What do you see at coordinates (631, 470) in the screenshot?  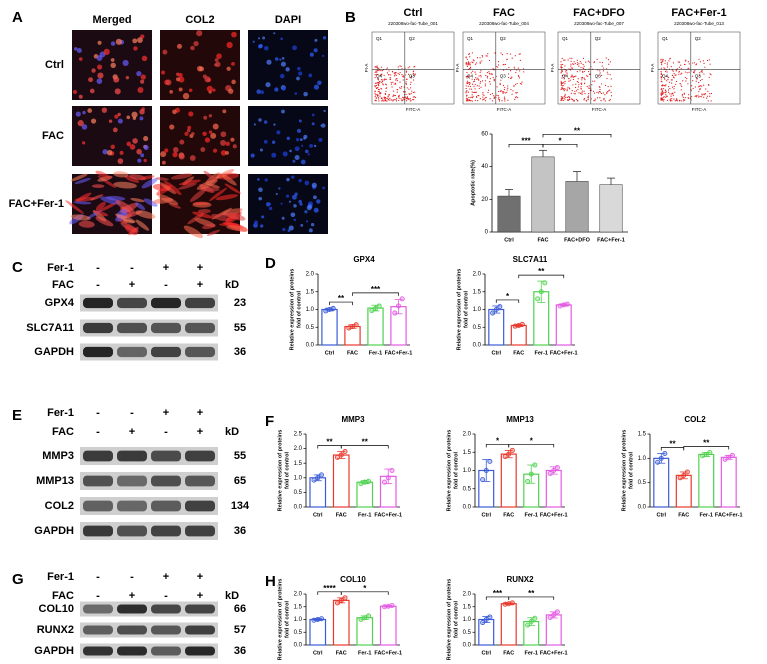 I see `y-axis-label: fold of control` at bounding box center [631, 470].